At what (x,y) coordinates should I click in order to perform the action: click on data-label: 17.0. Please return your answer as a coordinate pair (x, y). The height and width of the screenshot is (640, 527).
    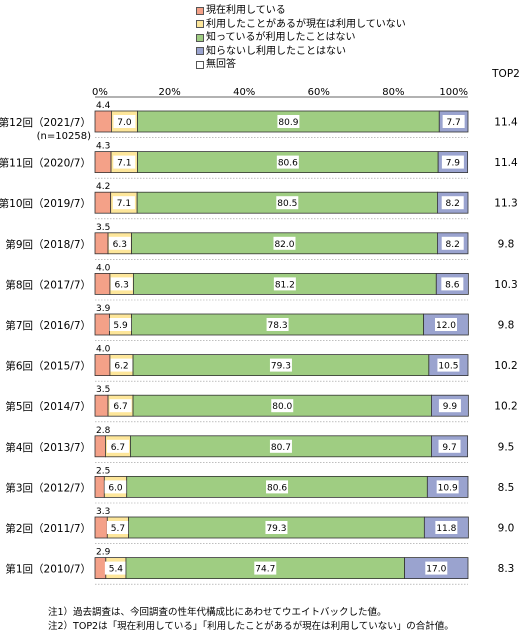
    Looking at the image, I should click on (436, 570).